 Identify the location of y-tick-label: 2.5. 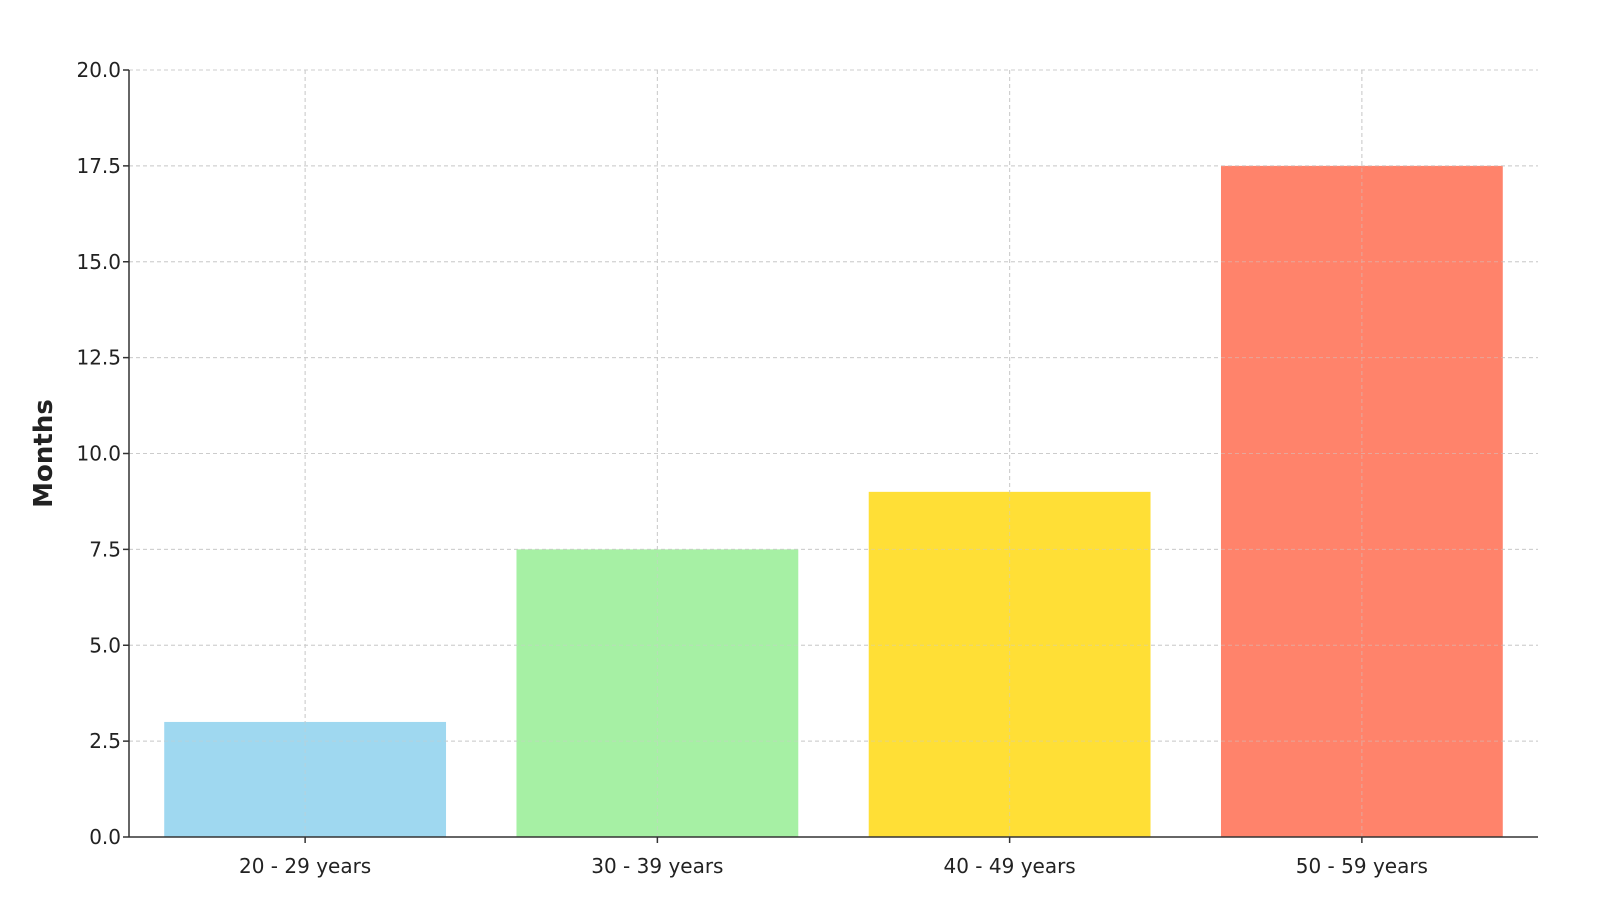
(105, 741).